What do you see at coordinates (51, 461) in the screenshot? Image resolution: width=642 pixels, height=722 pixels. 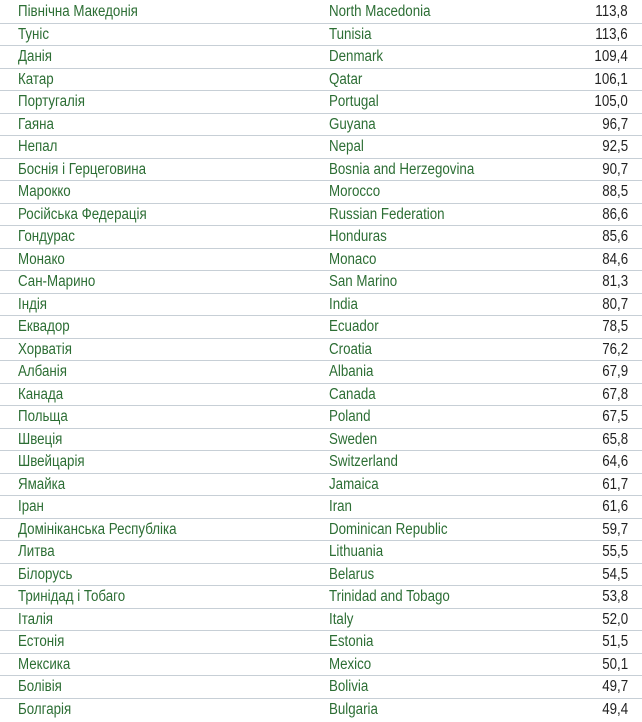 I see `country-name-ua: Швейцарія` at bounding box center [51, 461].